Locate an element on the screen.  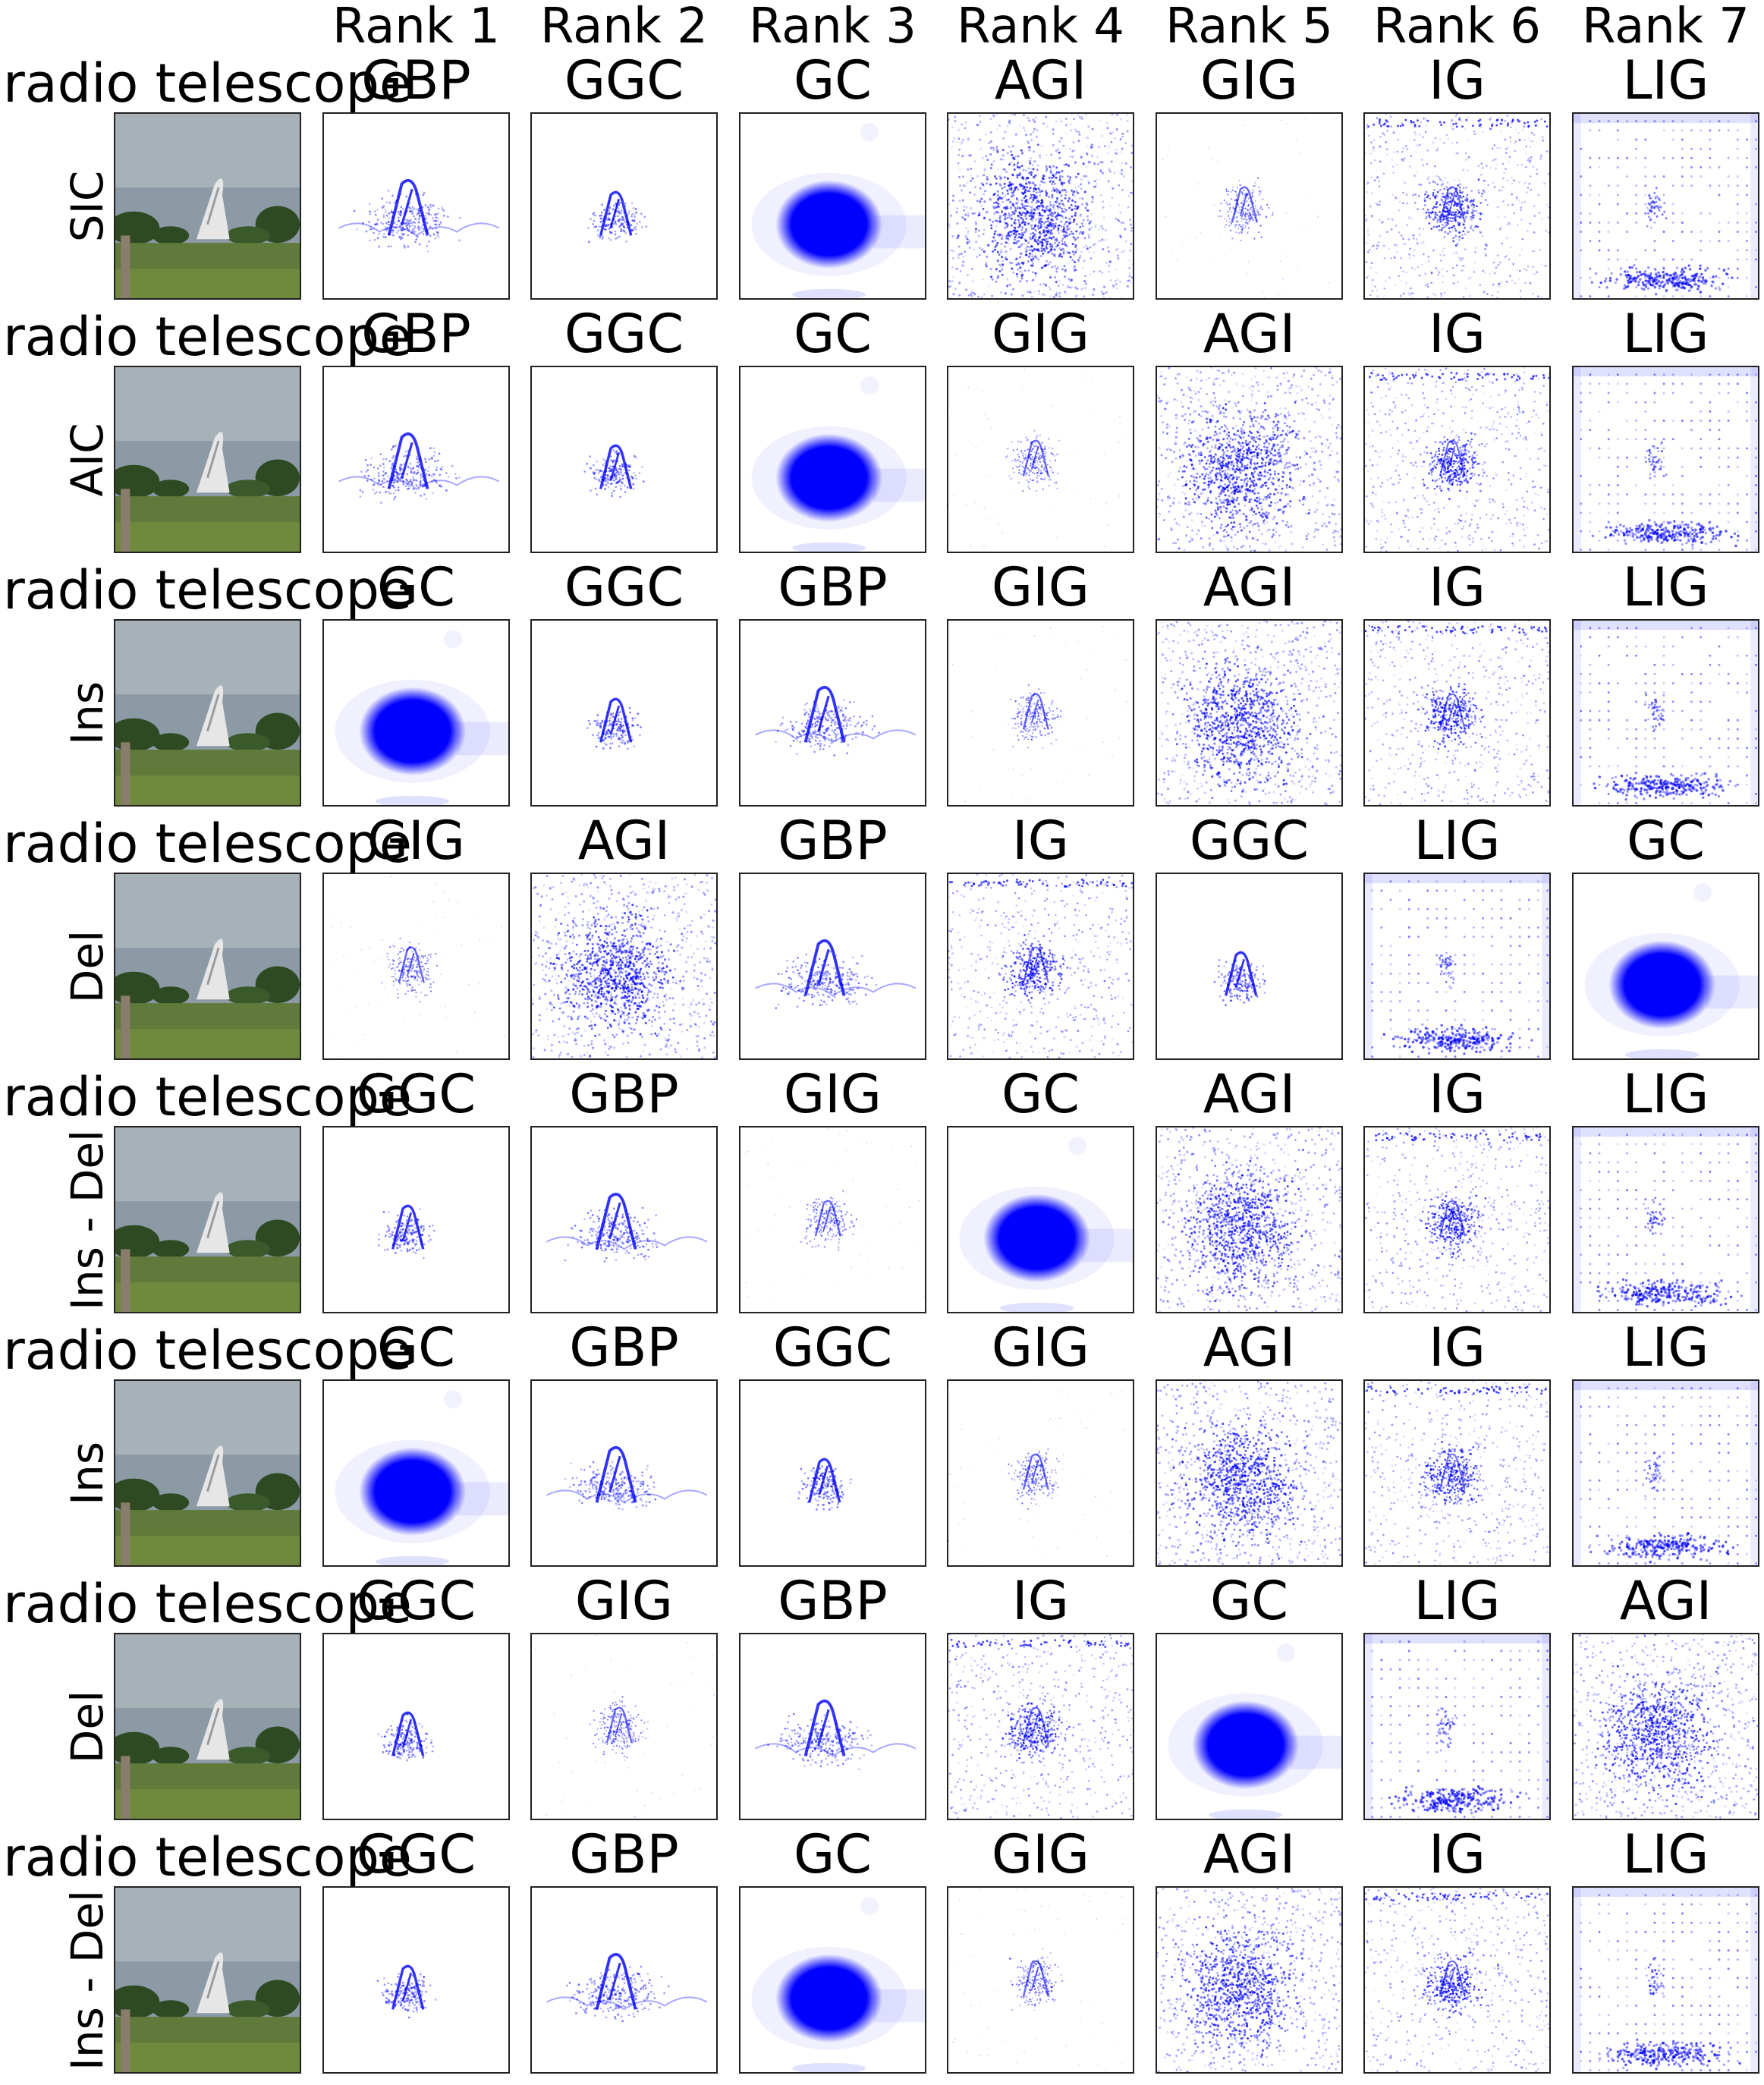
rank-header-1: Rank 1 is located at coordinates (416, 26).